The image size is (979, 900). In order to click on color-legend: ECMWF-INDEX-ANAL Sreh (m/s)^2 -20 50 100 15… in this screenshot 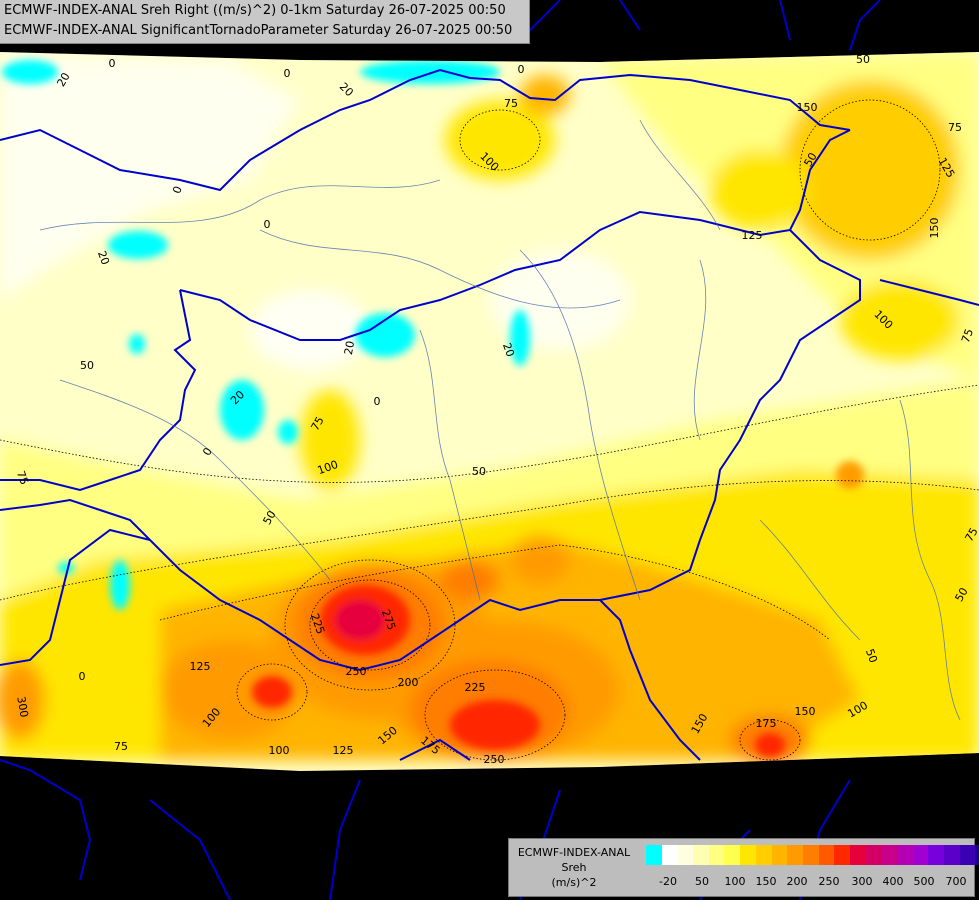, I will do `click(743, 867)`.